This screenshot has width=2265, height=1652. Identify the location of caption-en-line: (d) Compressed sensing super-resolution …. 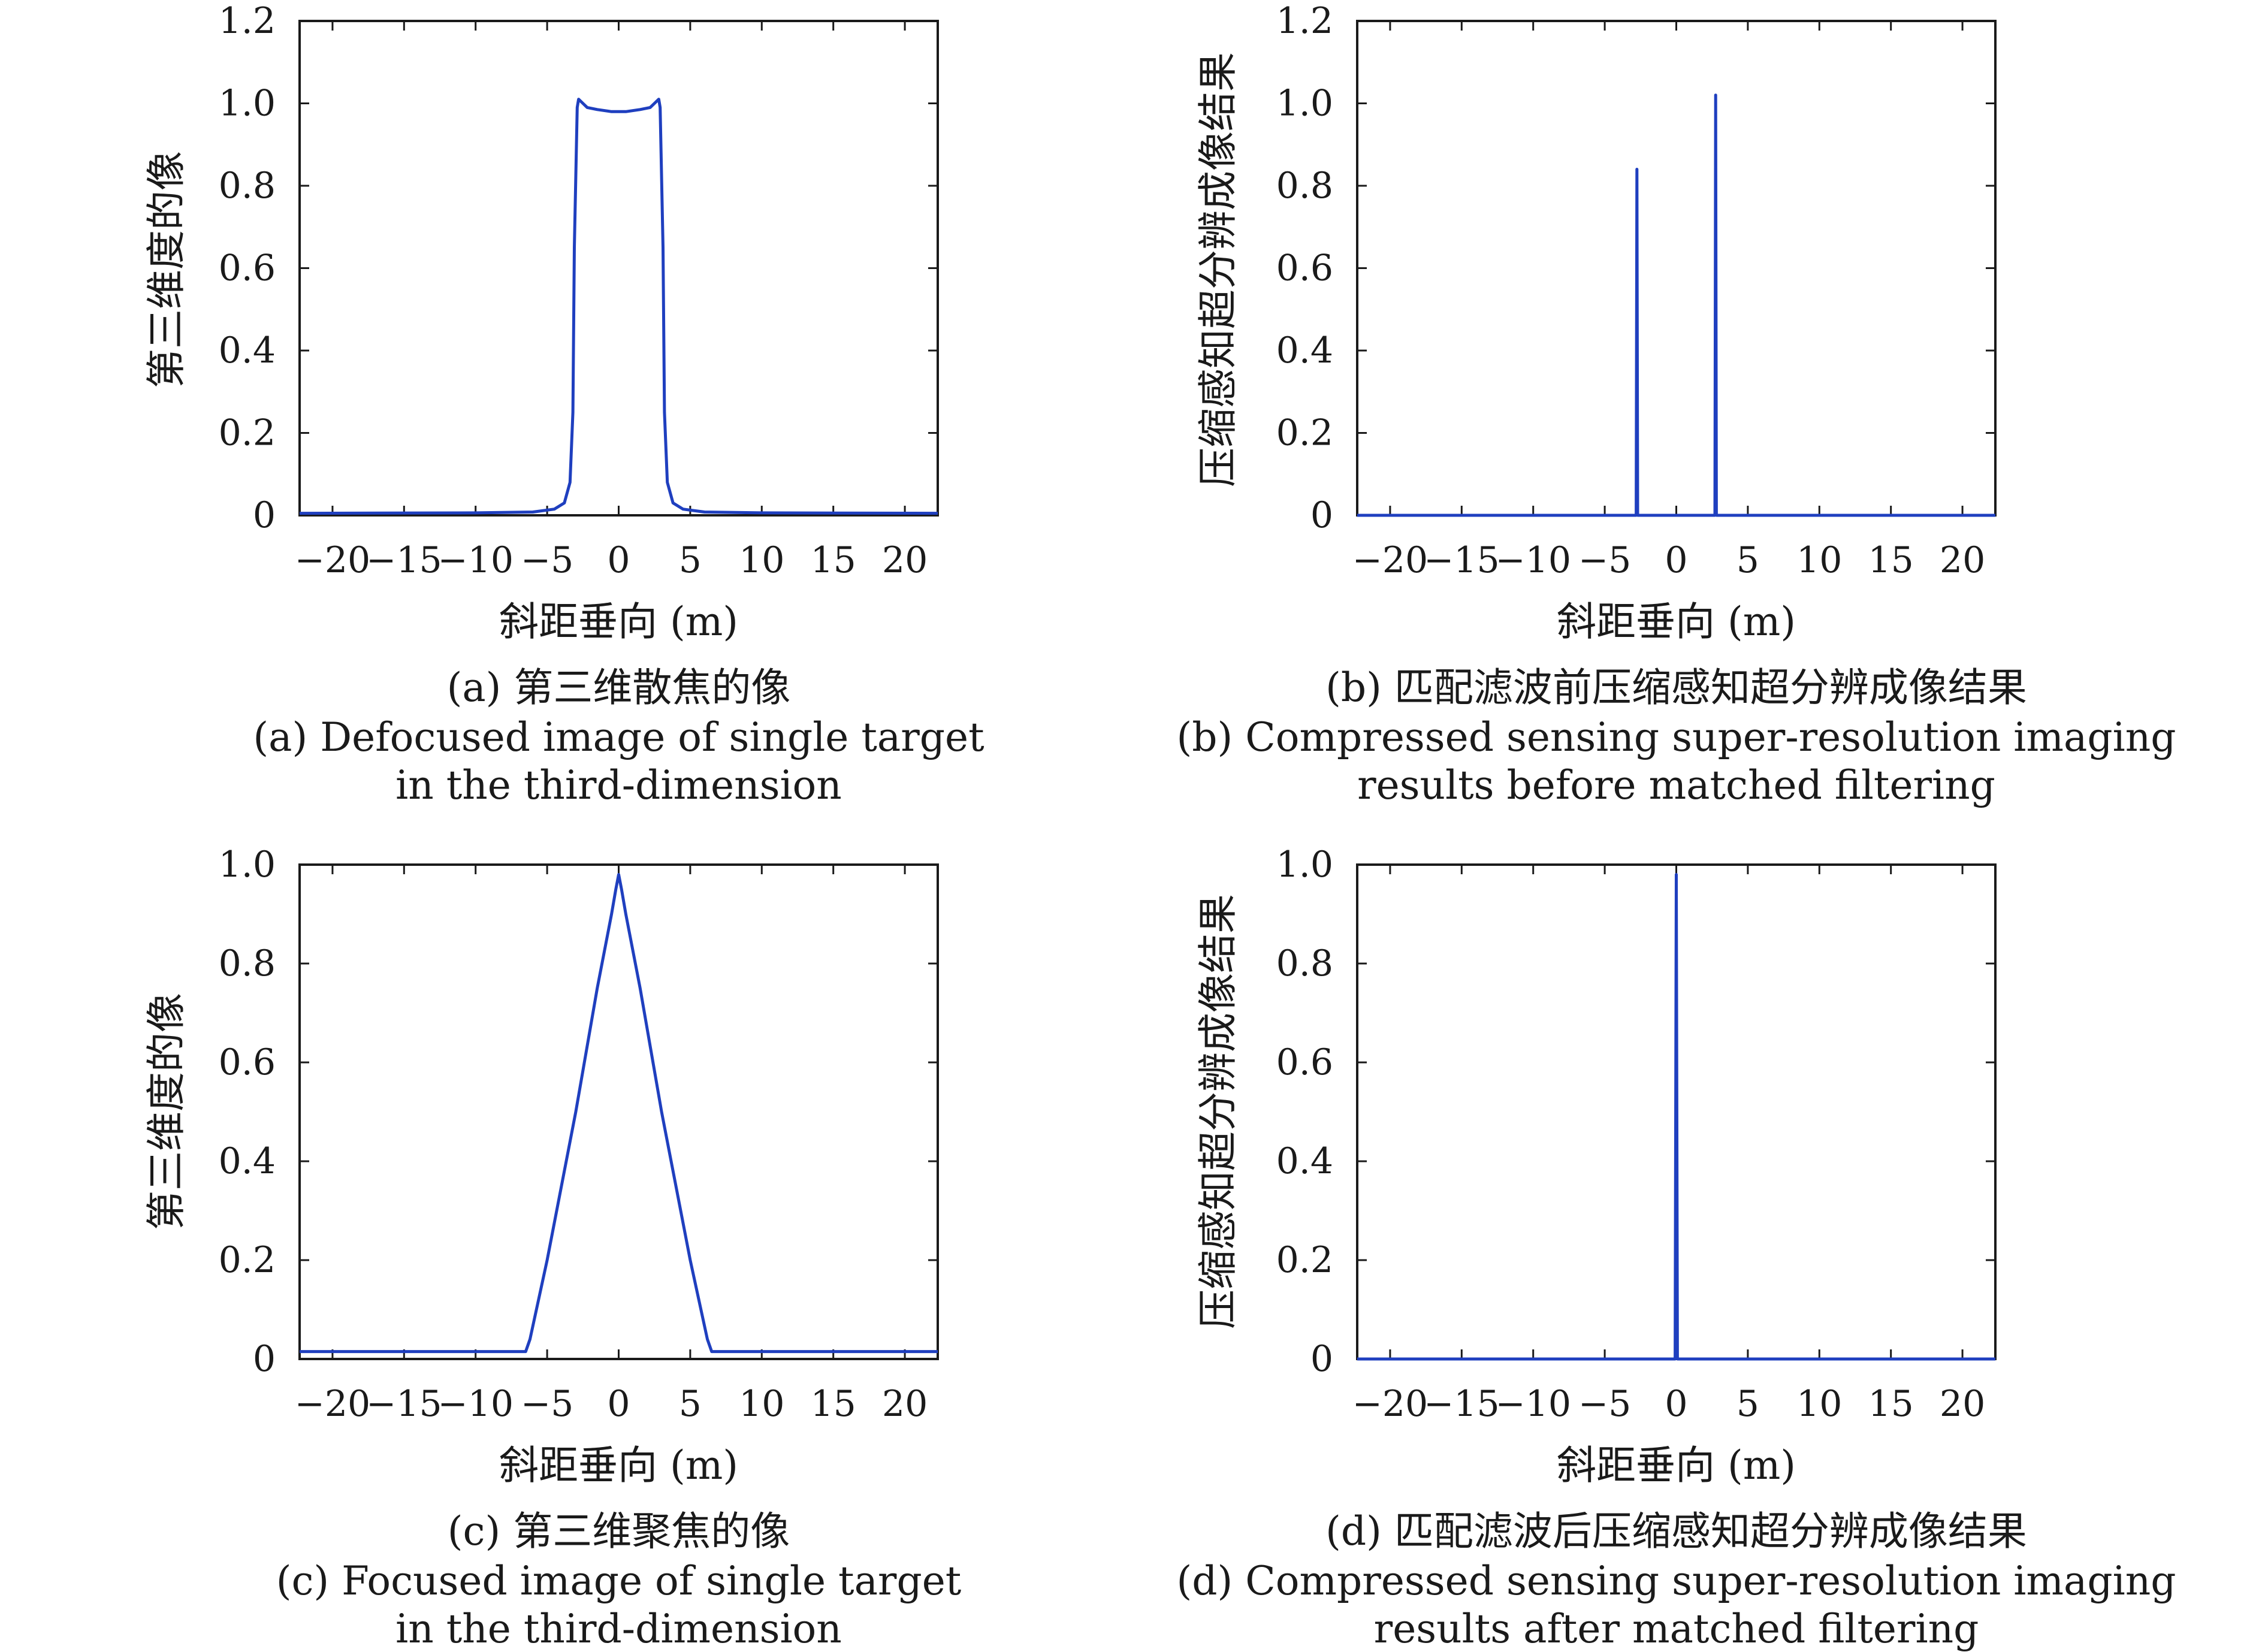
(1676, 1581).